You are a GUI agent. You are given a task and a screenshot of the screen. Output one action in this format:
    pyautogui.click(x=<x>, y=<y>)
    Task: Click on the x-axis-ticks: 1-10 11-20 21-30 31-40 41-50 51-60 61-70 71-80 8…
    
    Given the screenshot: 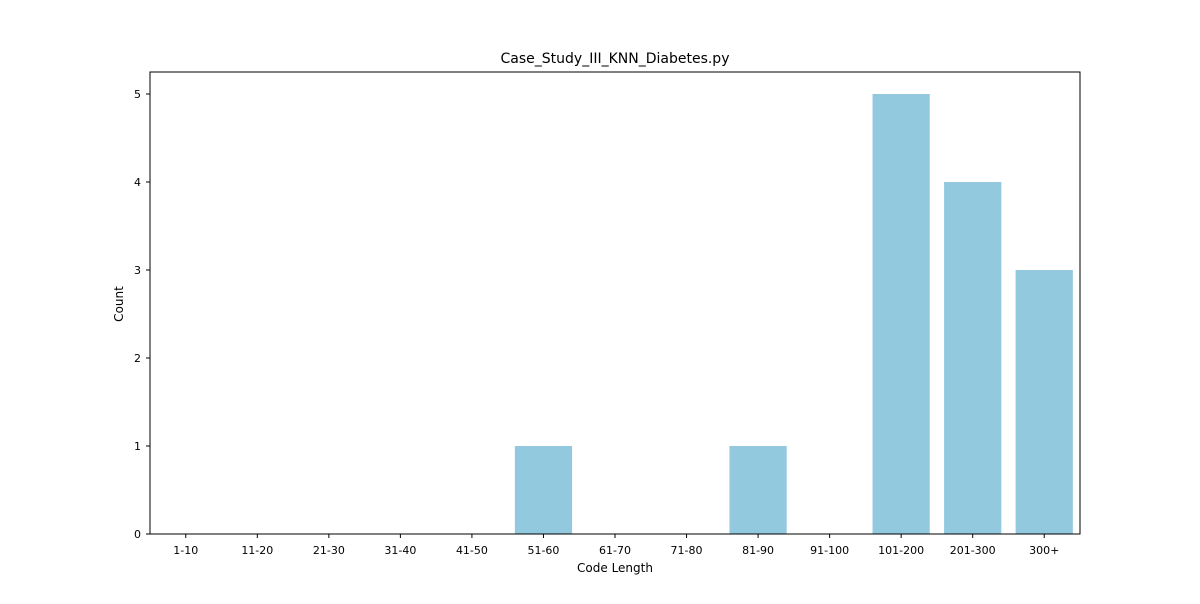 What is the action you would take?
    pyautogui.click(x=616, y=545)
    